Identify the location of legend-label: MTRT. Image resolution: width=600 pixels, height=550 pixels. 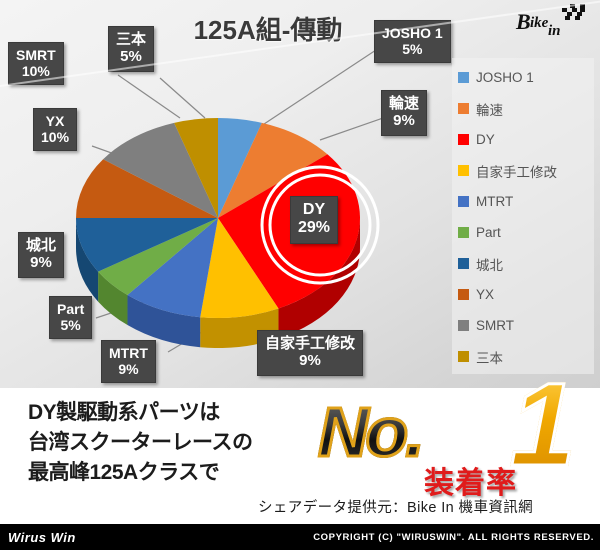
(495, 201).